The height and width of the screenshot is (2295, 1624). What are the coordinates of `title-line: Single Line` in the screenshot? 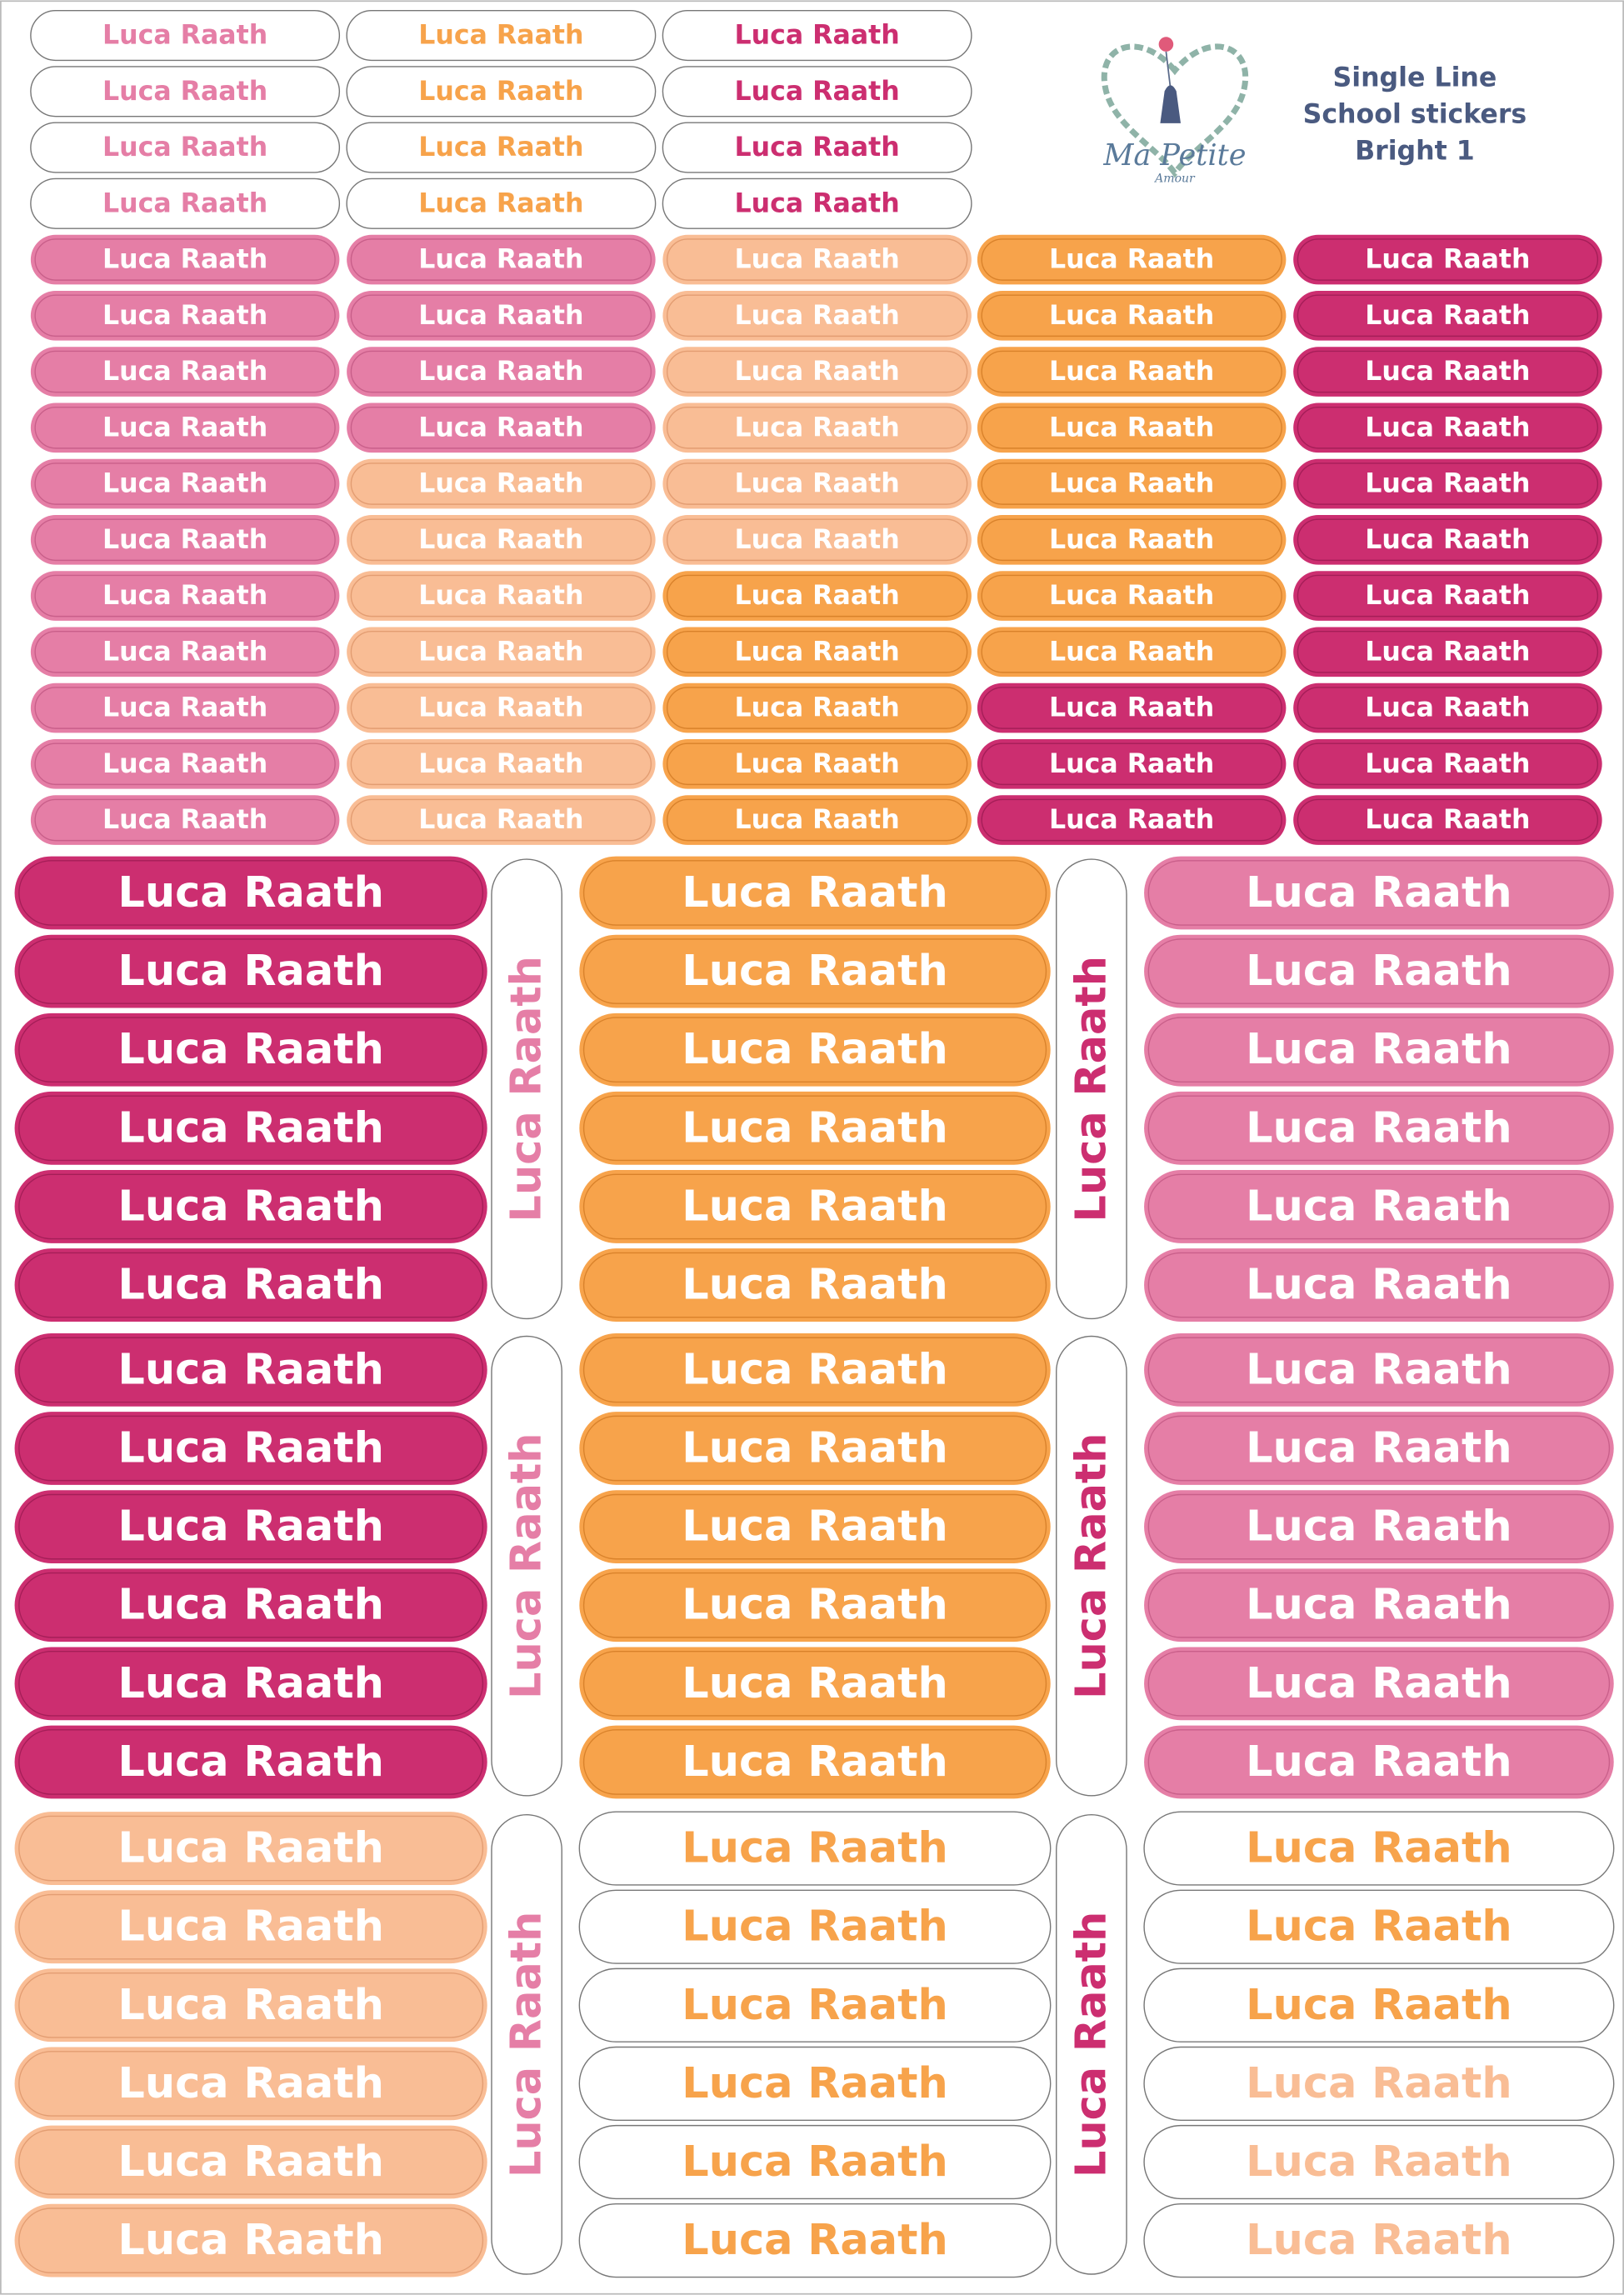 It's located at (1414, 77).